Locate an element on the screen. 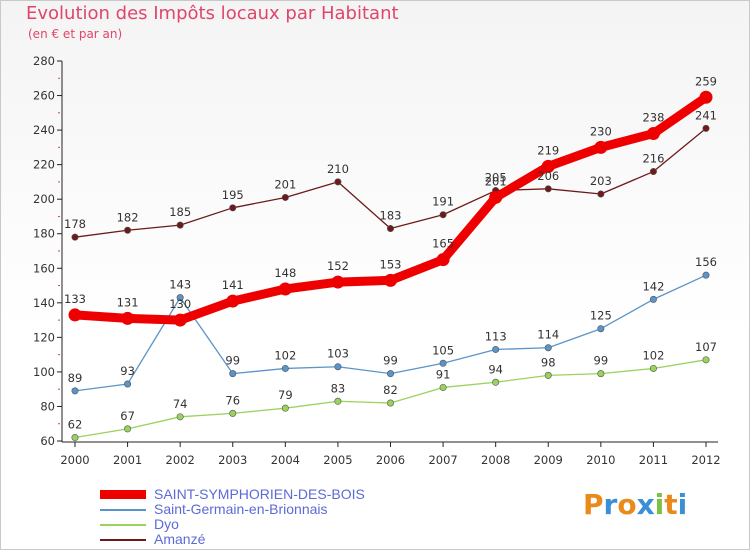  data-label: 105 is located at coordinates (443, 350).